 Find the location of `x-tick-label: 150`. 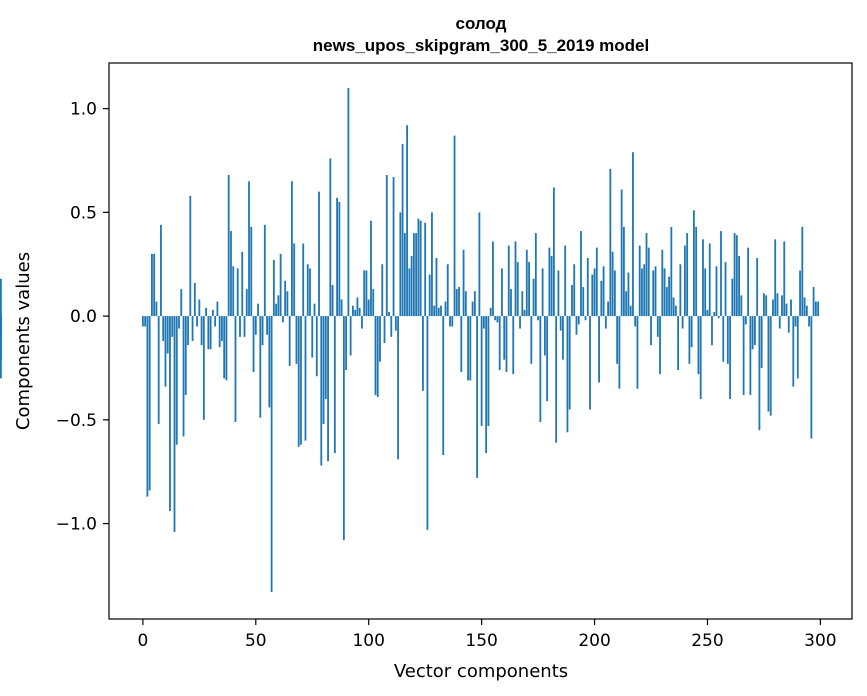

x-tick-label: 150 is located at coordinates (481, 641).